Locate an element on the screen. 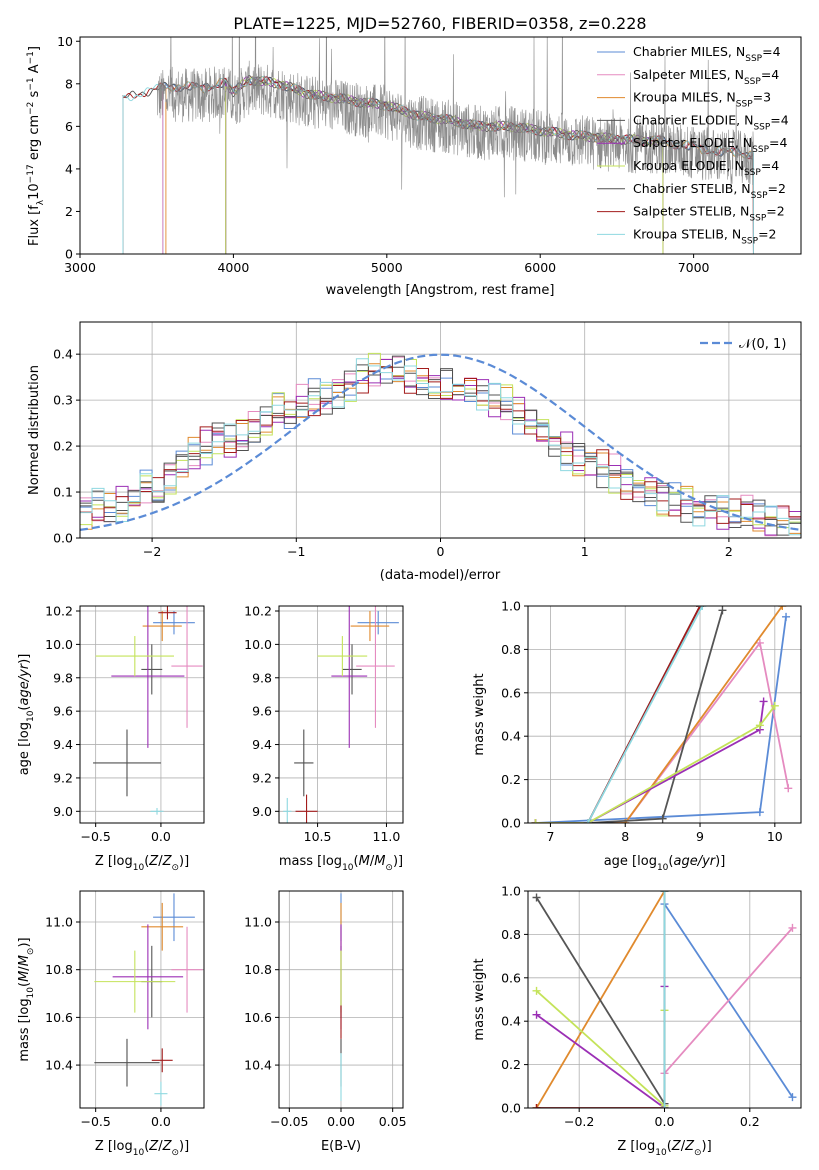  legend-entry: 𝒩(0, 1) is located at coordinates (762, 344).